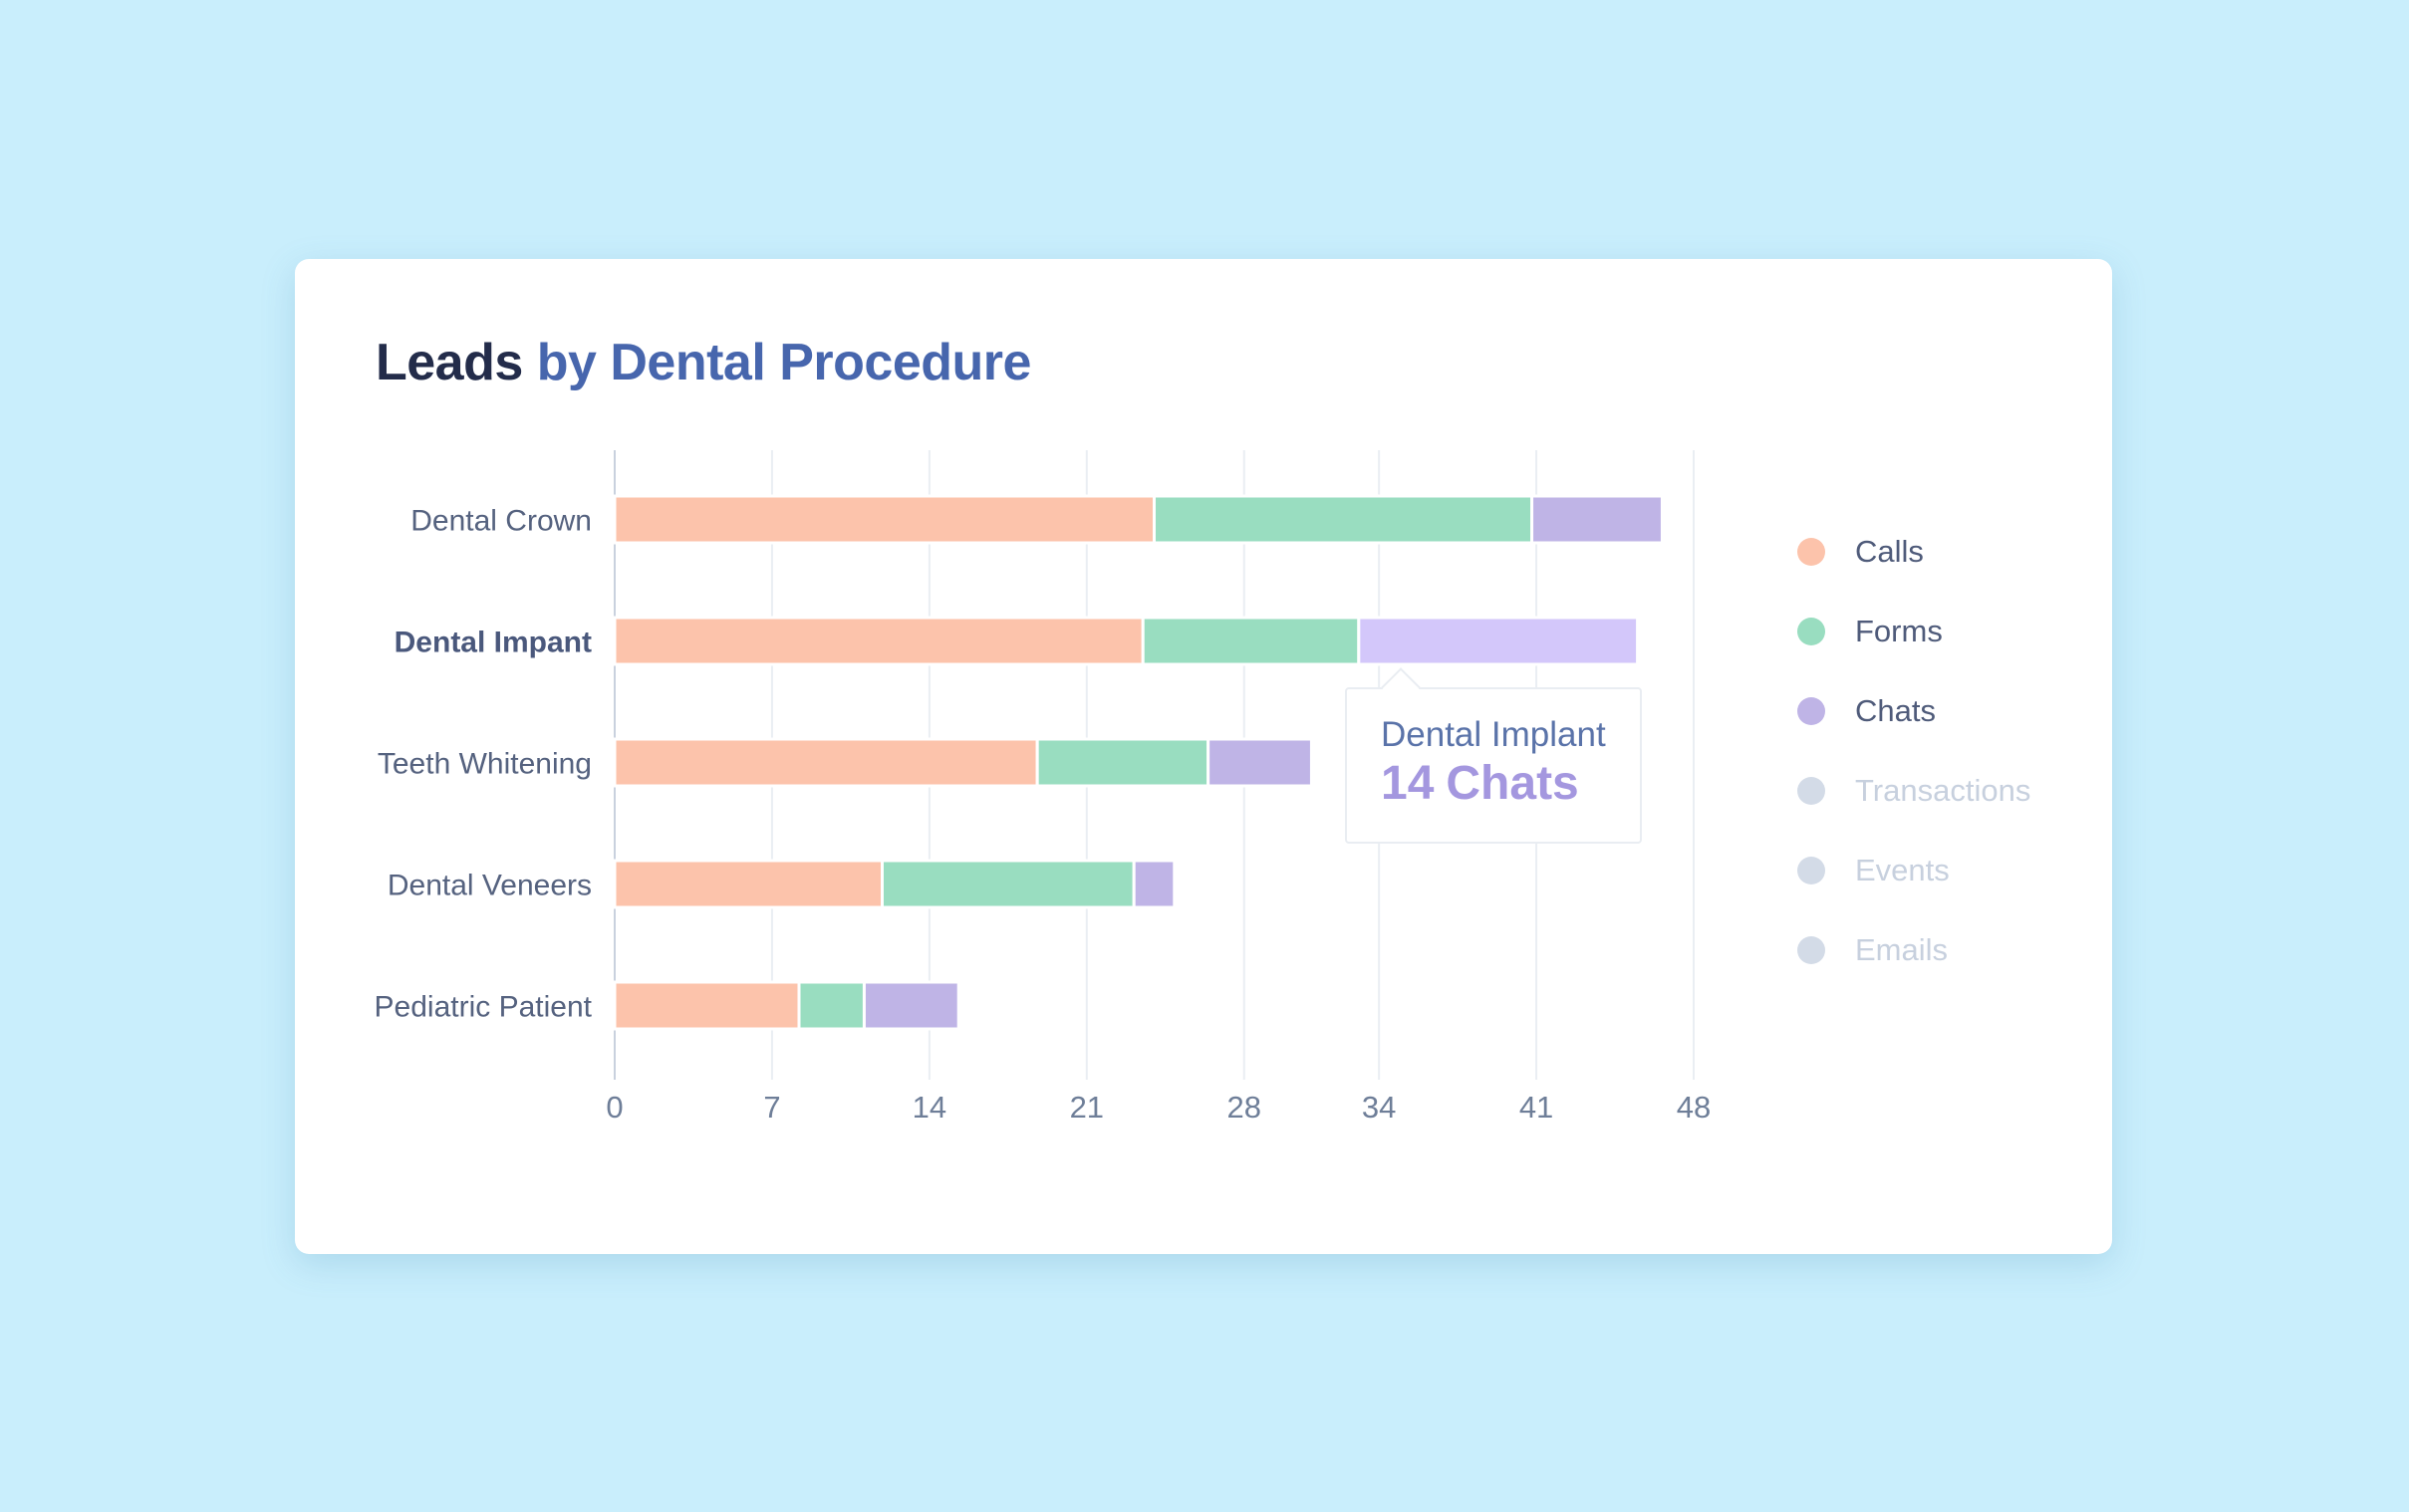  What do you see at coordinates (1889, 551) in the screenshot?
I see `legend-label: Calls` at bounding box center [1889, 551].